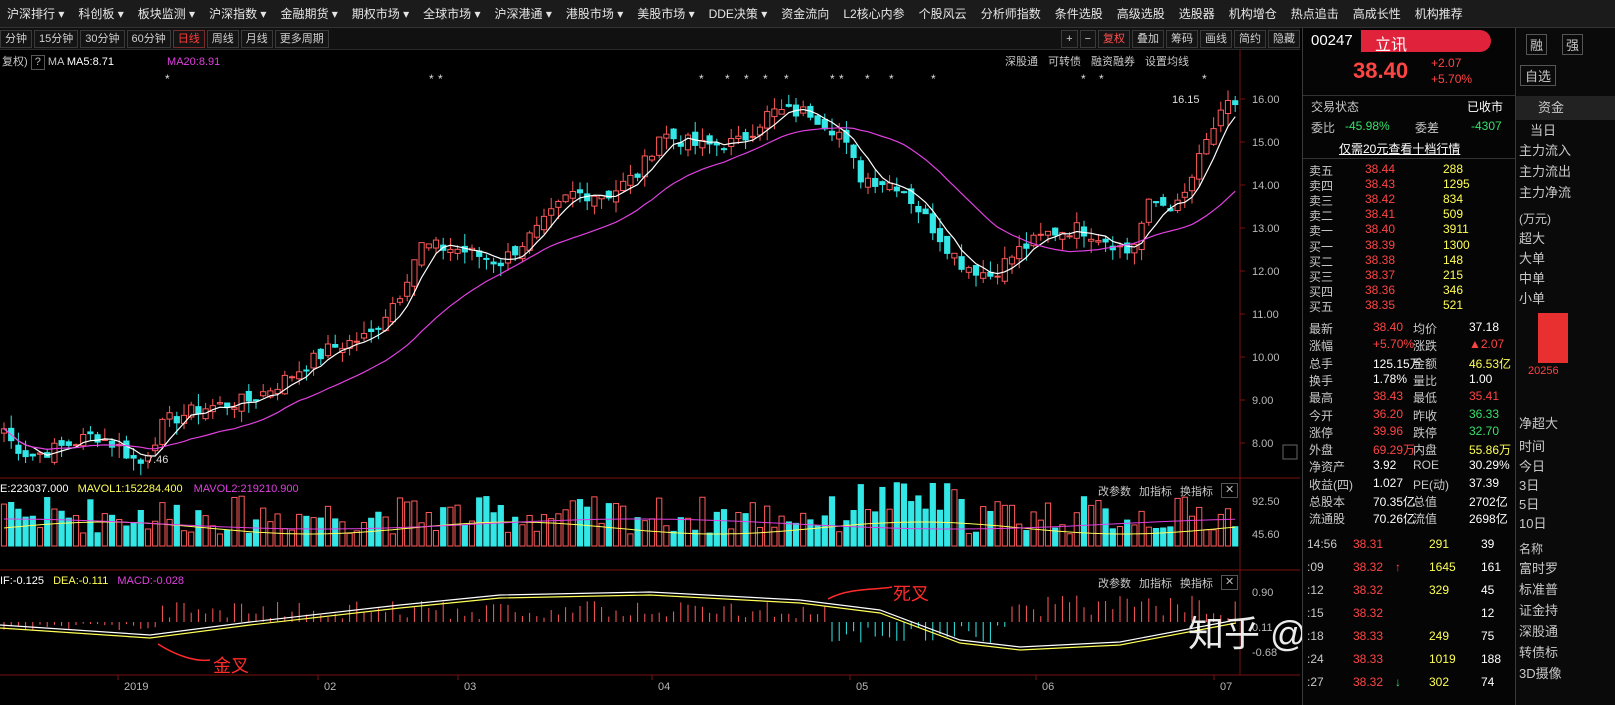 The width and height of the screenshot is (1615, 705). What do you see at coordinates (1400, 149) in the screenshot?
I see `upgrade-link: 仅需20元查看十档行情` at bounding box center [1400, 149].